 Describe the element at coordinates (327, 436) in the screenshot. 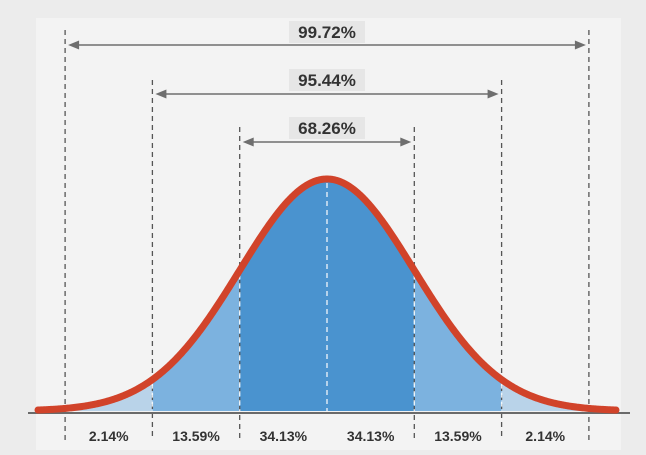

I see `segment-labels: 2.14% 13.59% 34.13% 34.13% 13.59% 2.14%` at that location.